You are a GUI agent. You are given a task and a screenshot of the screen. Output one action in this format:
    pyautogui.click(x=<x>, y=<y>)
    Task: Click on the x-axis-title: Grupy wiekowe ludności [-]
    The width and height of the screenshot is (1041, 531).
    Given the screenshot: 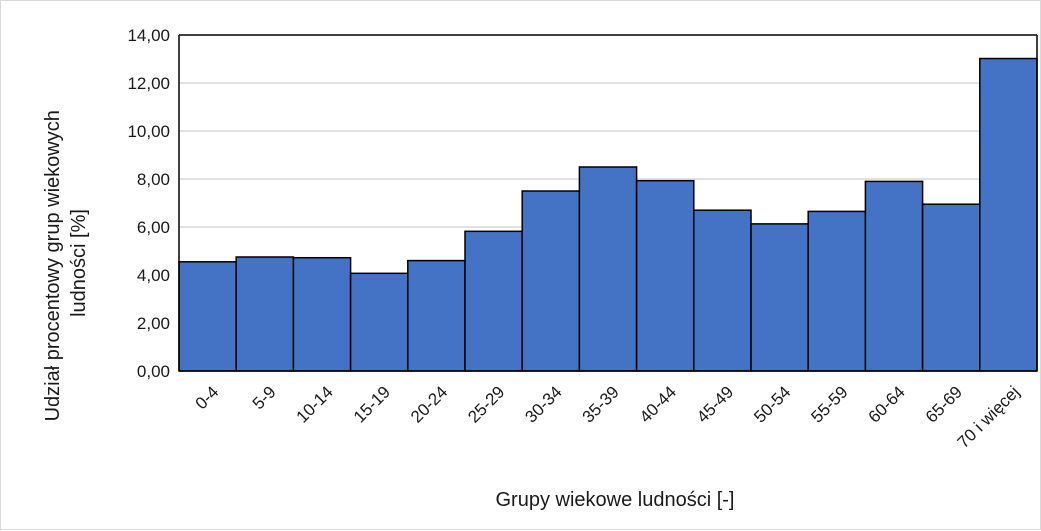 What is the action you would take?
    pyautogui.click(x=615, y=500)
    